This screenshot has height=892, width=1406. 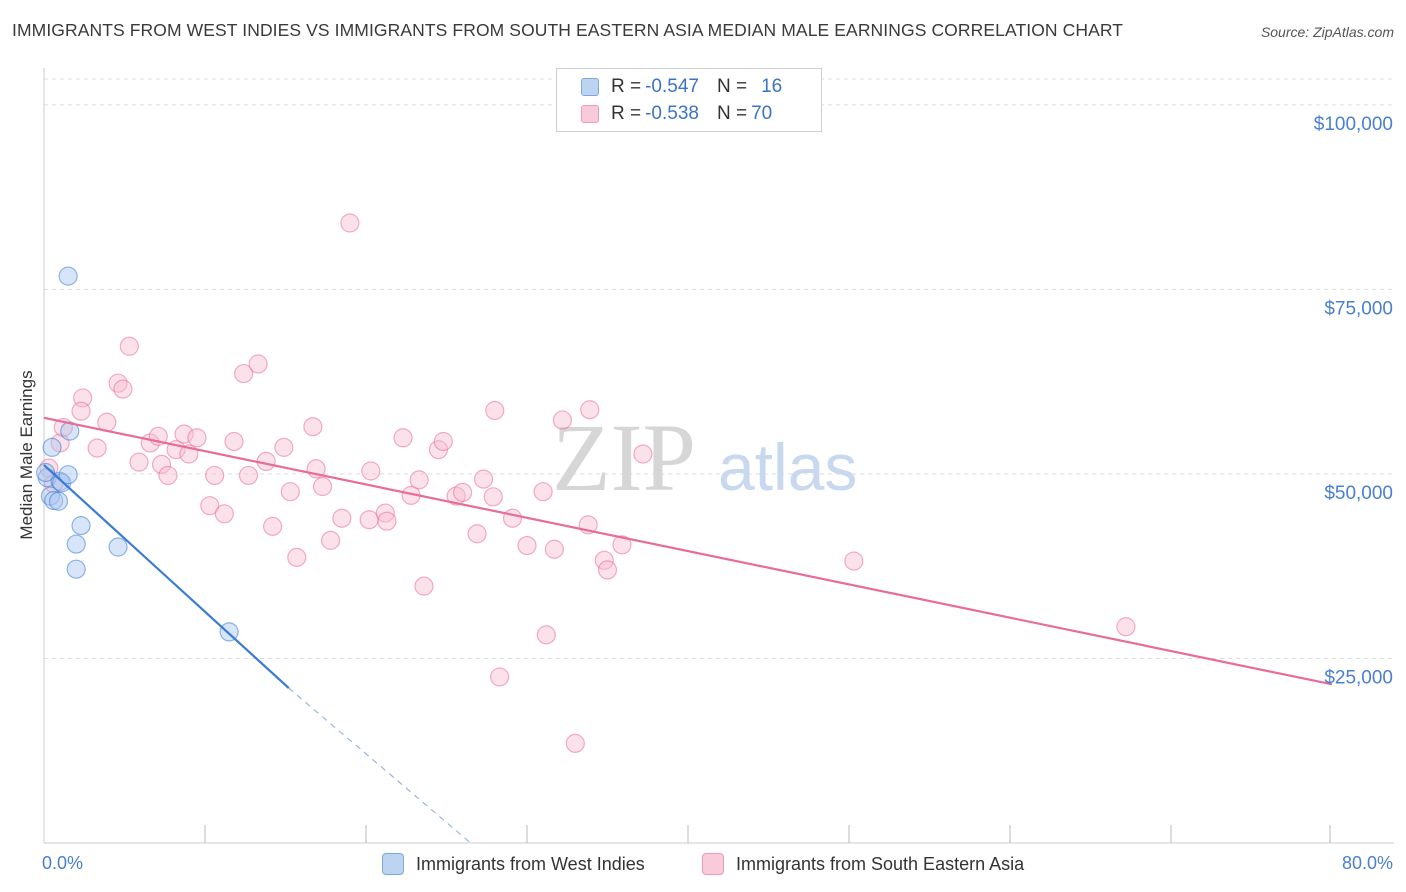 What do you see at coordinates (1367, 863) in the screenshot?
I see `x-tick-label-right: 80.0%` at bounding box center [1367, 863].